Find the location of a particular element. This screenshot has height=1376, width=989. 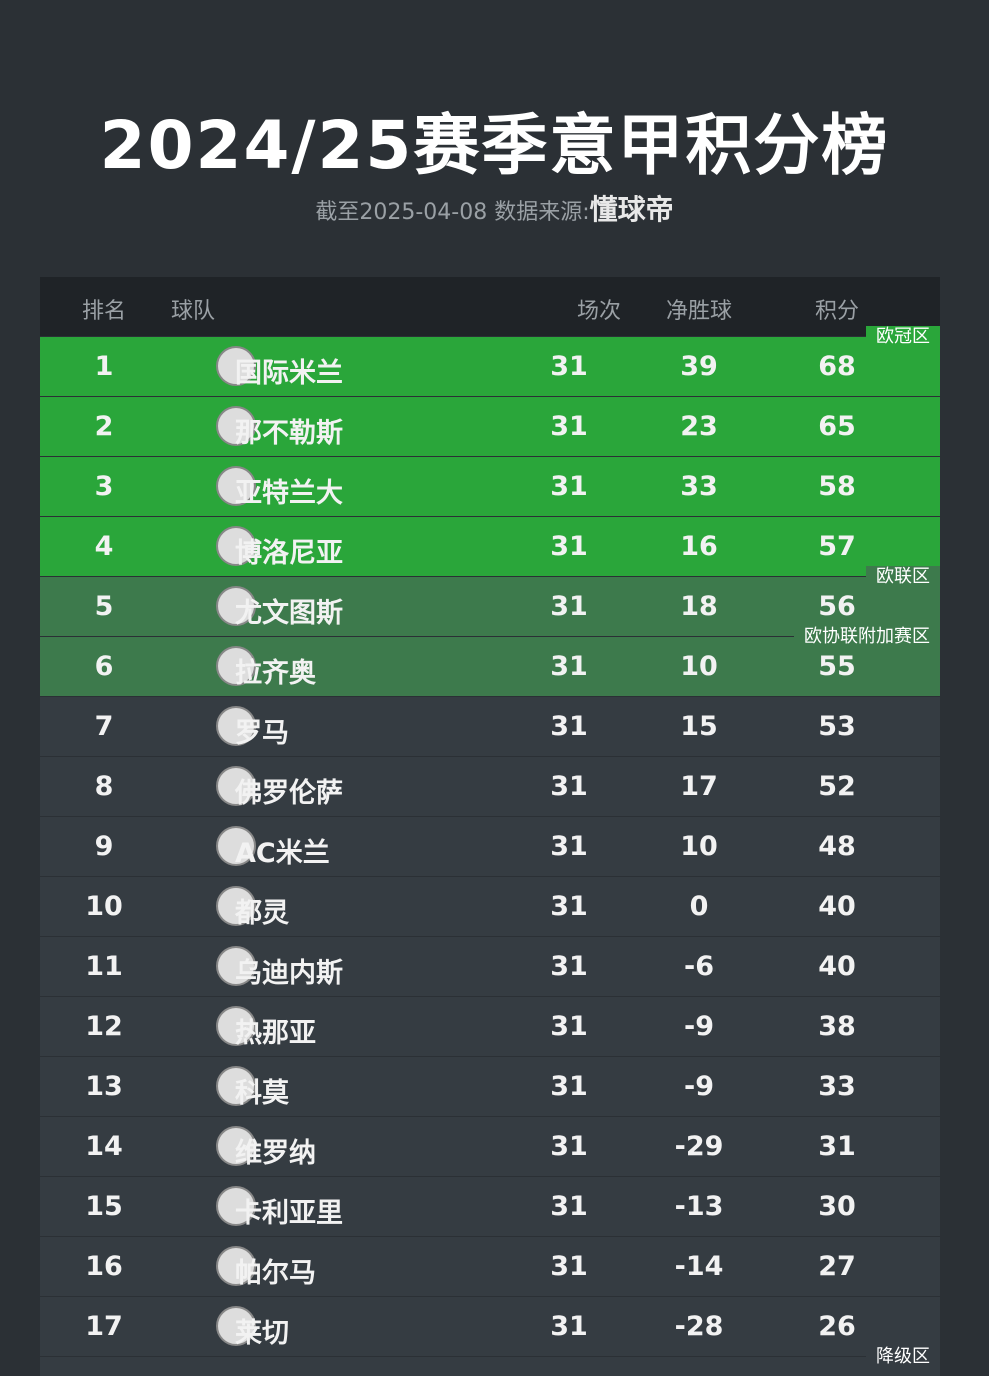

table-row: 17 莱切 31 -28 26 is located at coordinates (490, 1327).